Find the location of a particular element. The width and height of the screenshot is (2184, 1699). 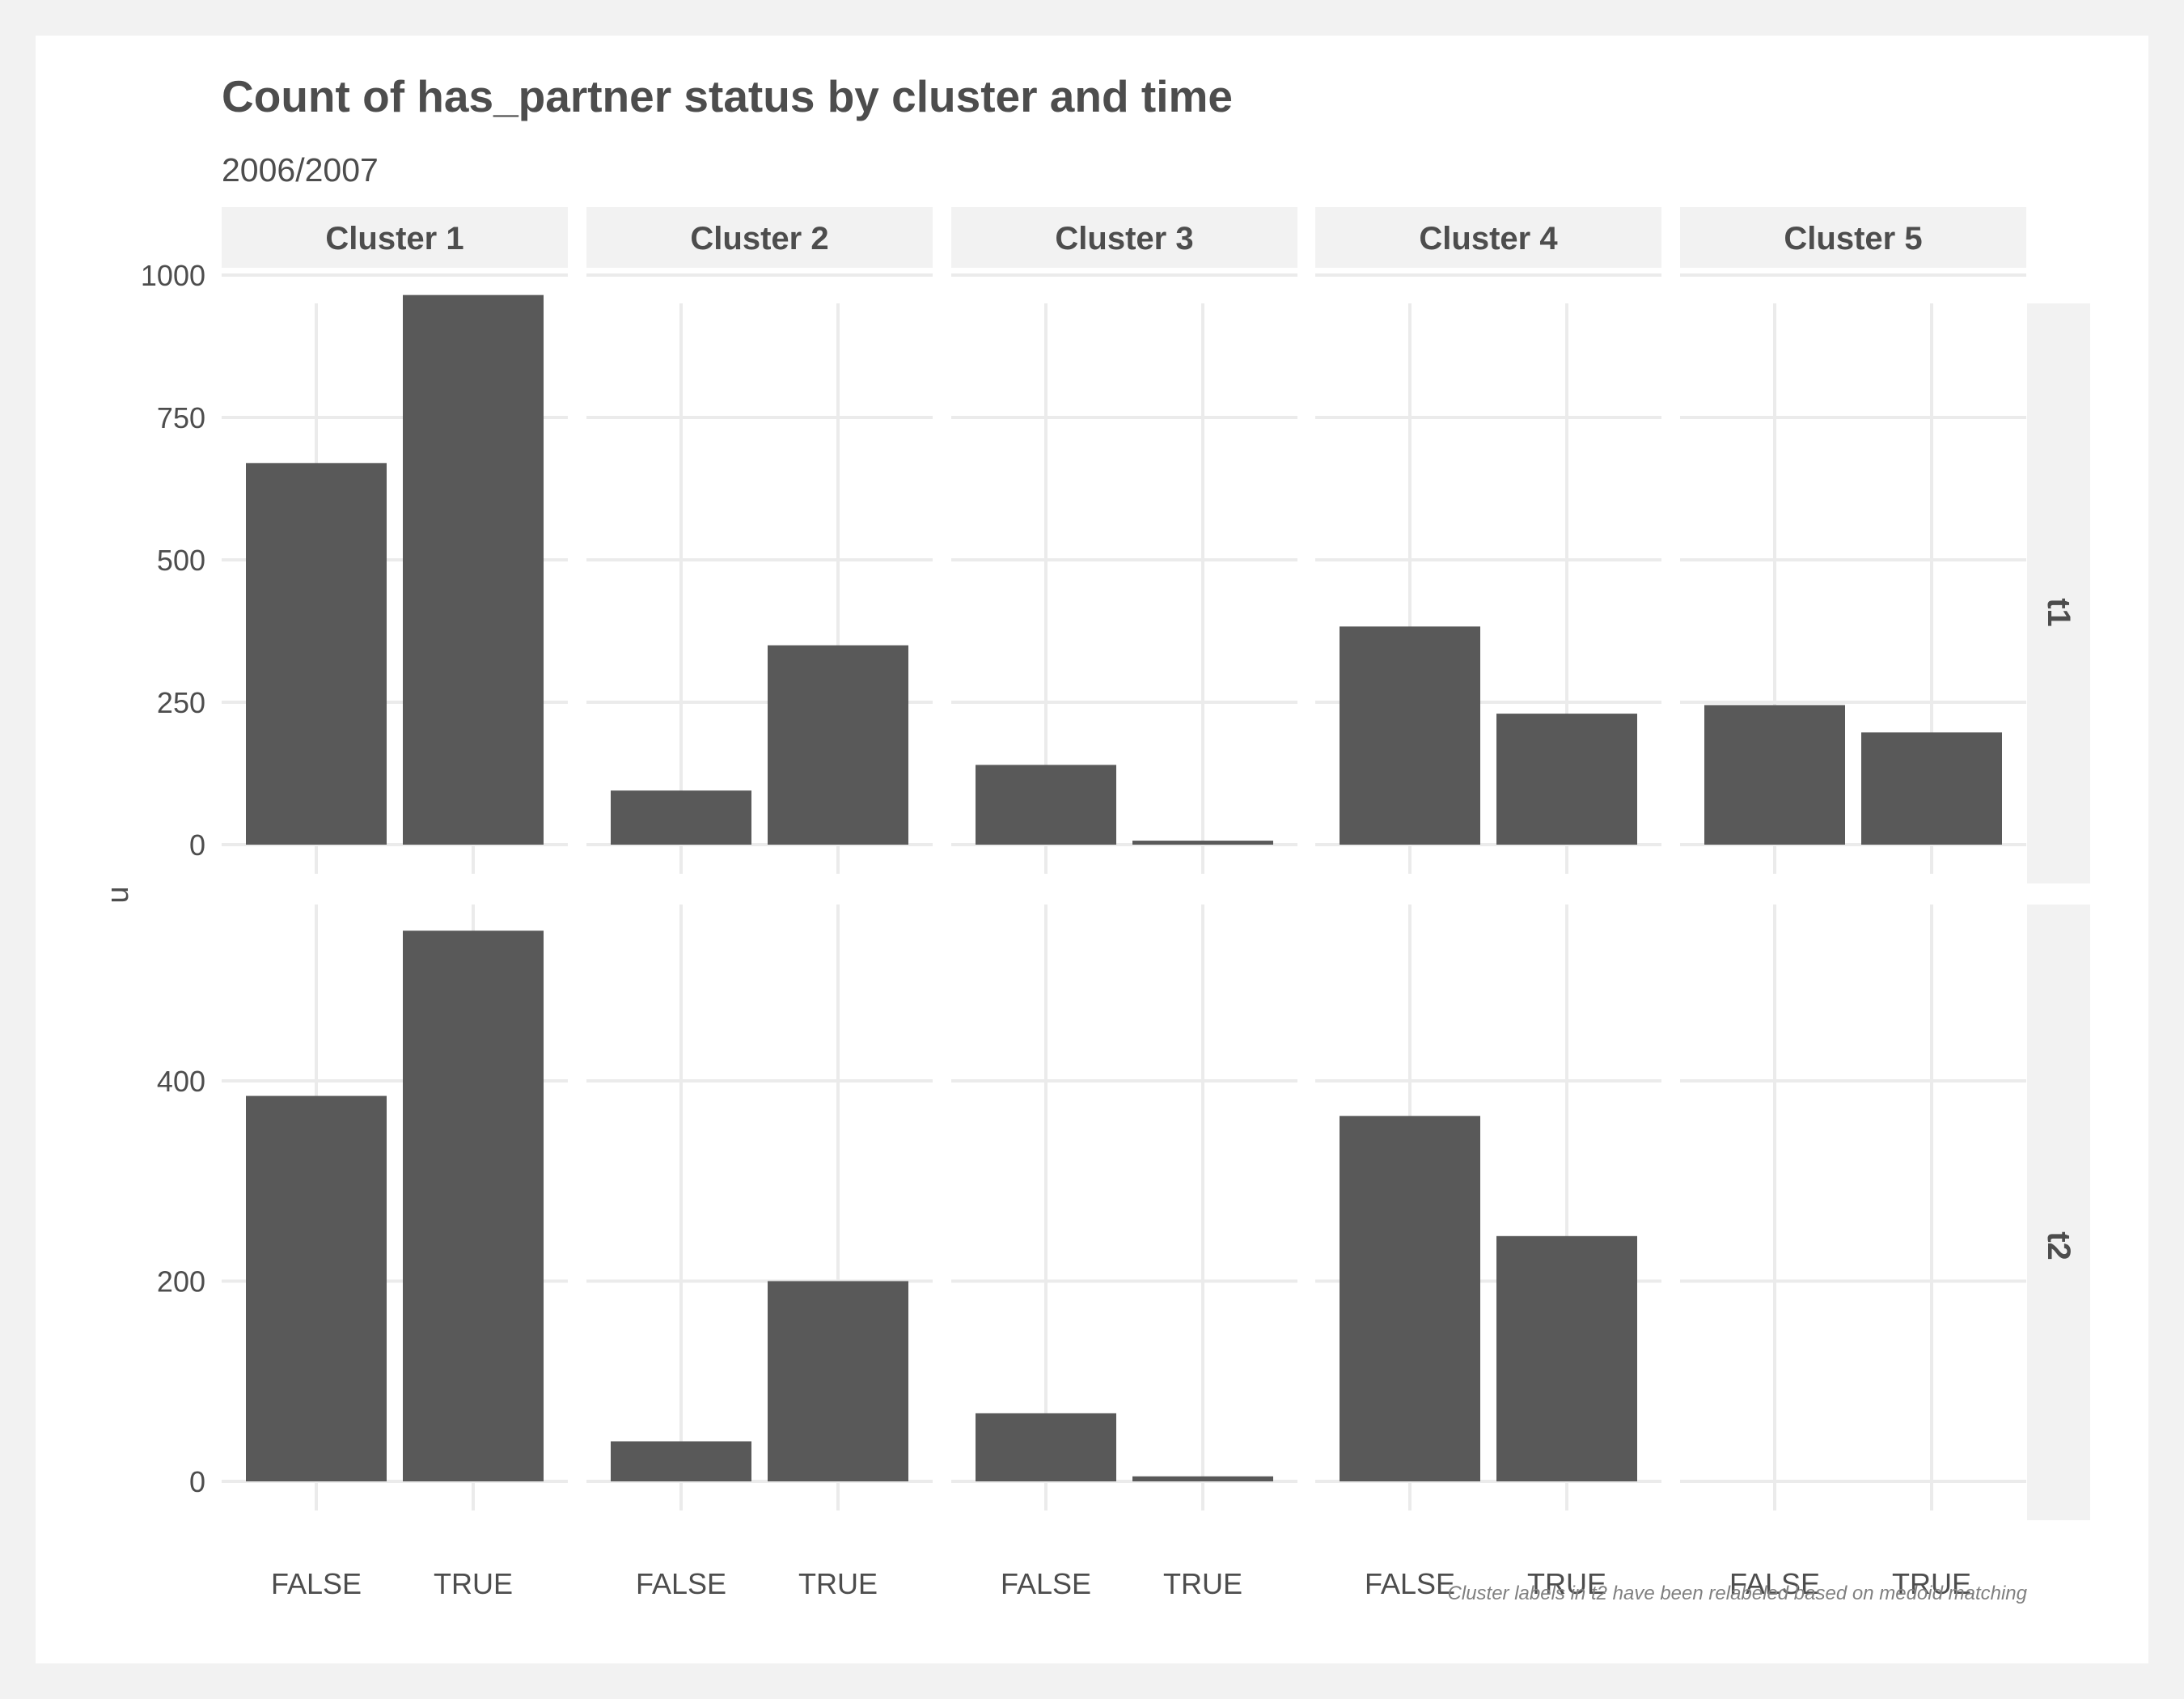

facet-strip-label: Cluster 5 is located at coordinates (1853, 238).